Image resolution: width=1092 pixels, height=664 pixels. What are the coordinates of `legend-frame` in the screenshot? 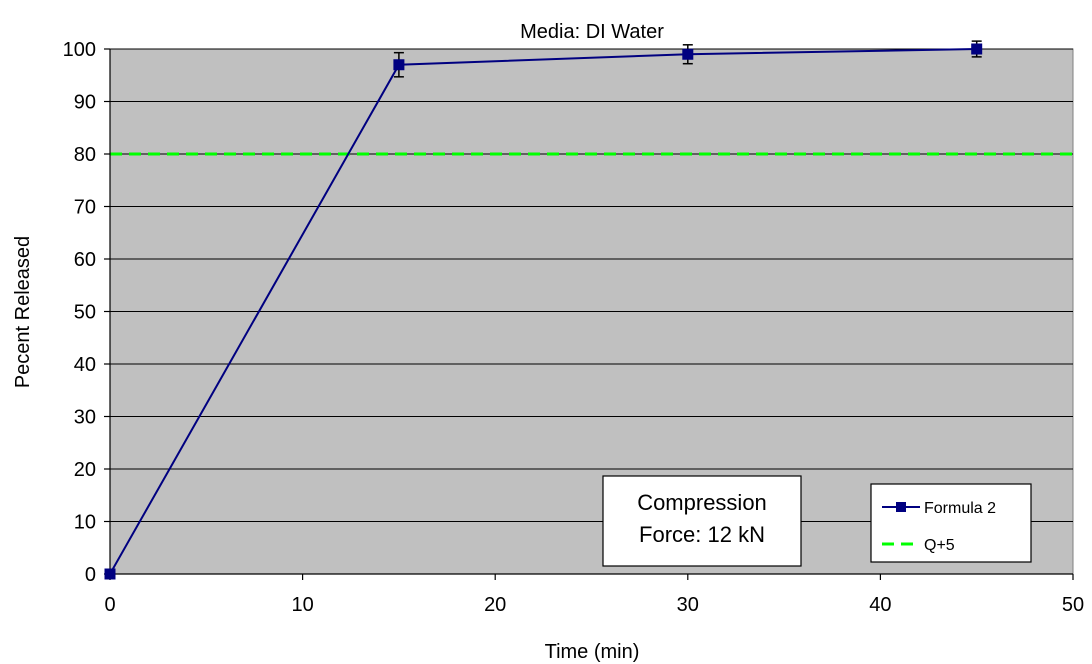 It's located at (951, 523).